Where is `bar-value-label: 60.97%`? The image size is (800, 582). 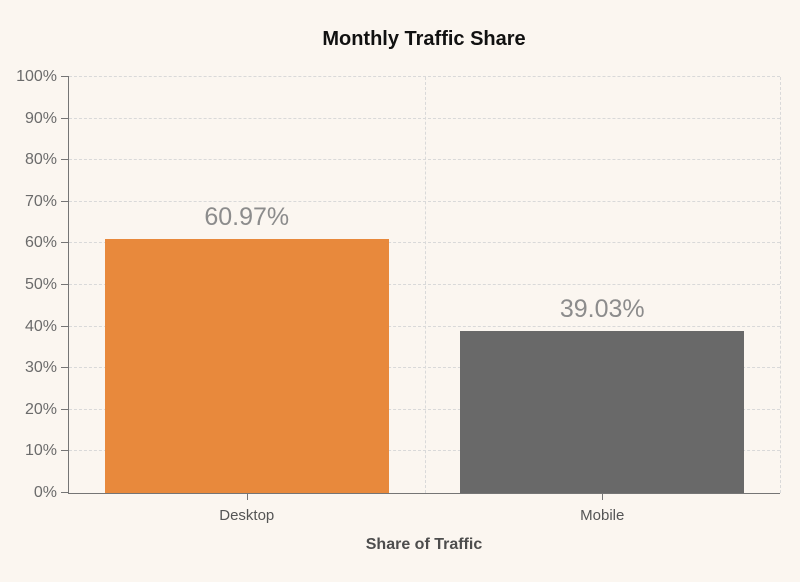 bar-value-label: 60.97% is located at coordinates (247, 217).